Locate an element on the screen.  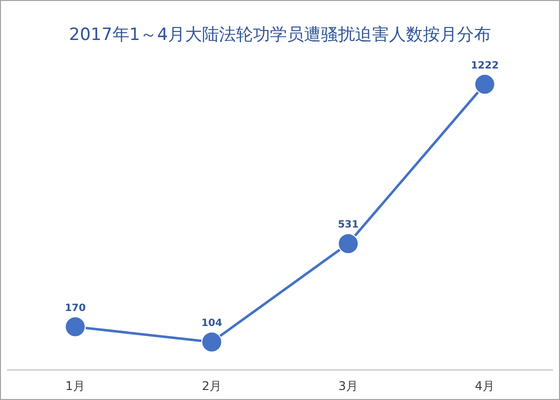
data-label: 170 is located at coordinates (75, 308).